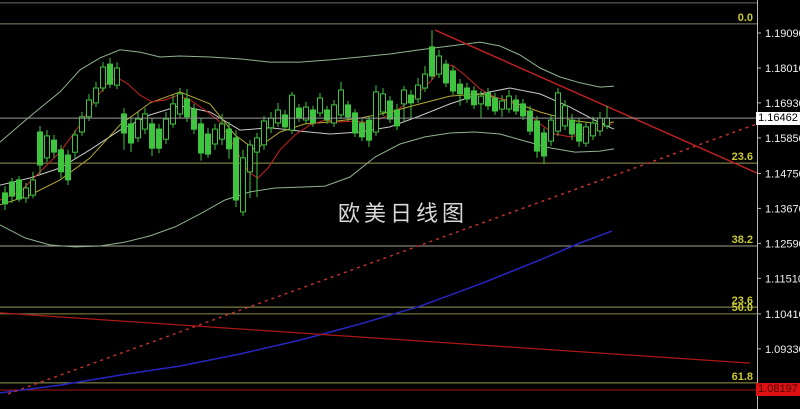  I want to click on chart-title: 欧美日线图, so click(403, 214).